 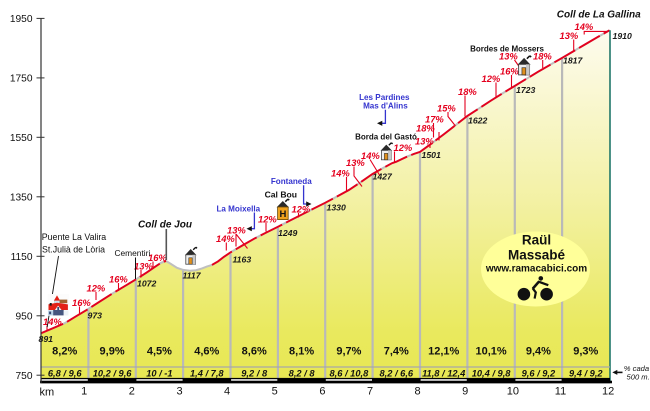 I want to click on svg-text: 10,4 / 9,8, so click(x=492, y=373).